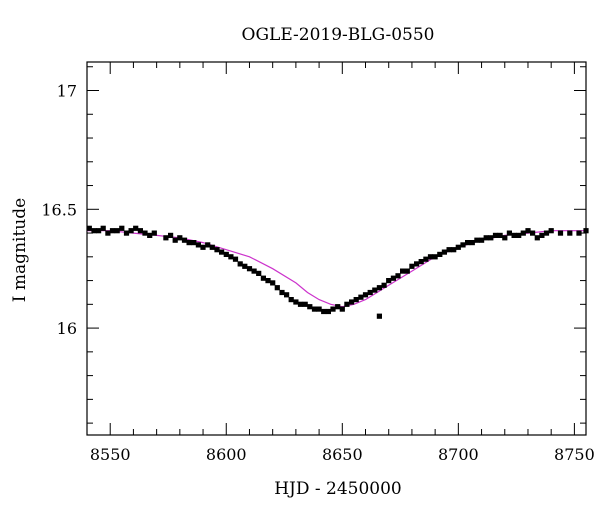  I want to click on y-tick-label: 17, so click(67, 91).